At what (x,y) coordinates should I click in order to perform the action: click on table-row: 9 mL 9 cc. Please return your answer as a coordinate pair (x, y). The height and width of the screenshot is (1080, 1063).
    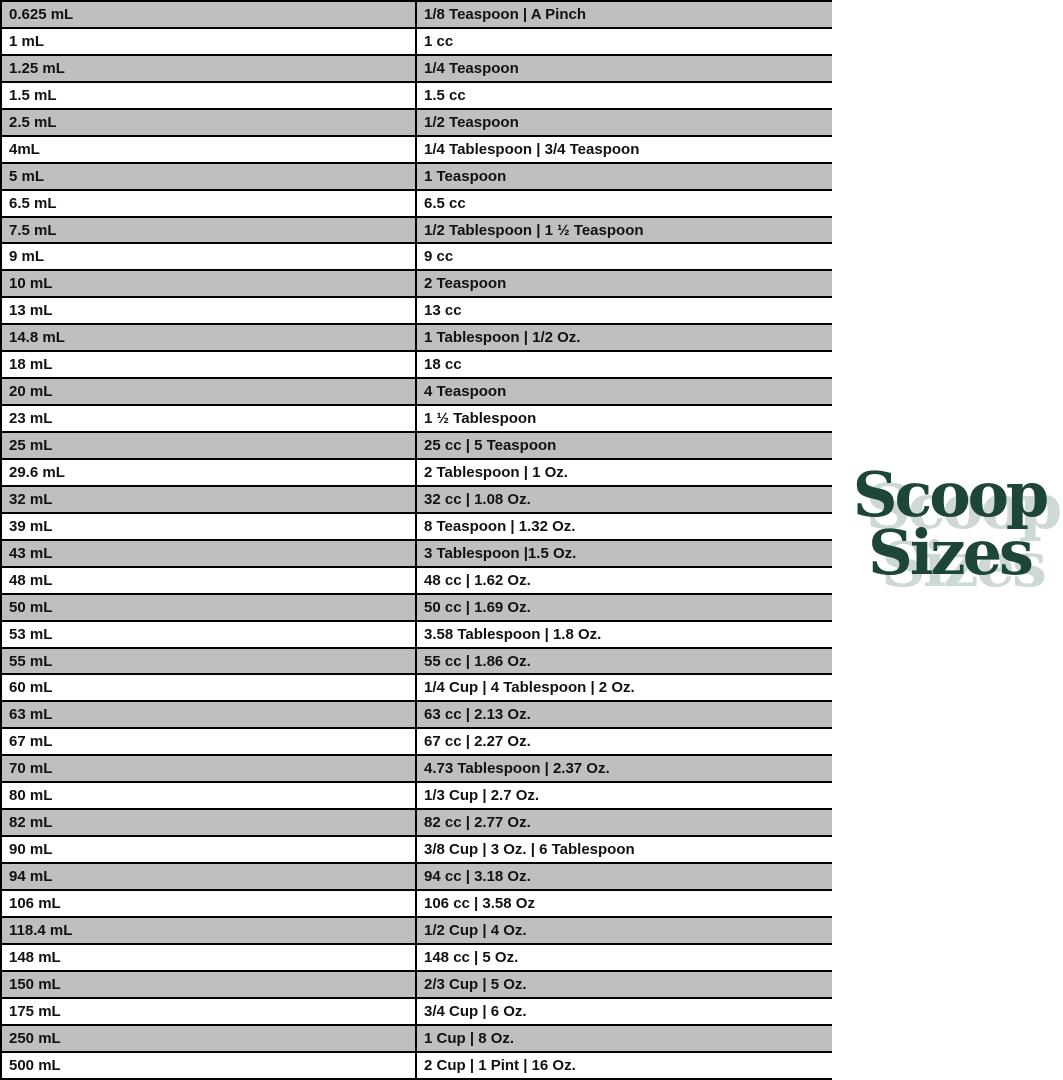
    Looking at the image, I should click on (417, 258).